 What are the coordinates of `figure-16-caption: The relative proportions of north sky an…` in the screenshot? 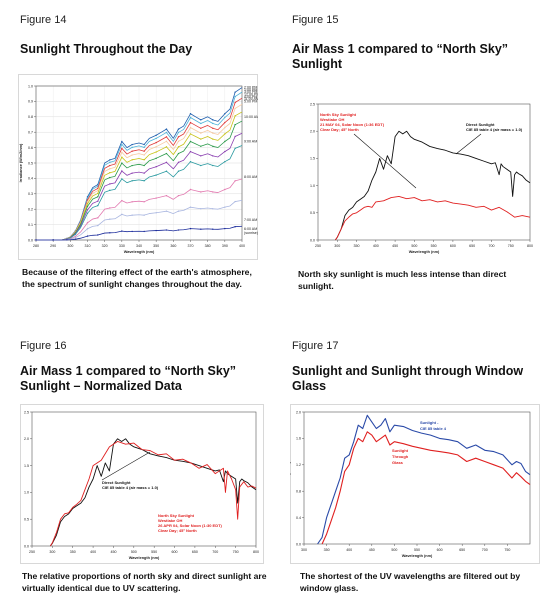 It's located at (144, 582).